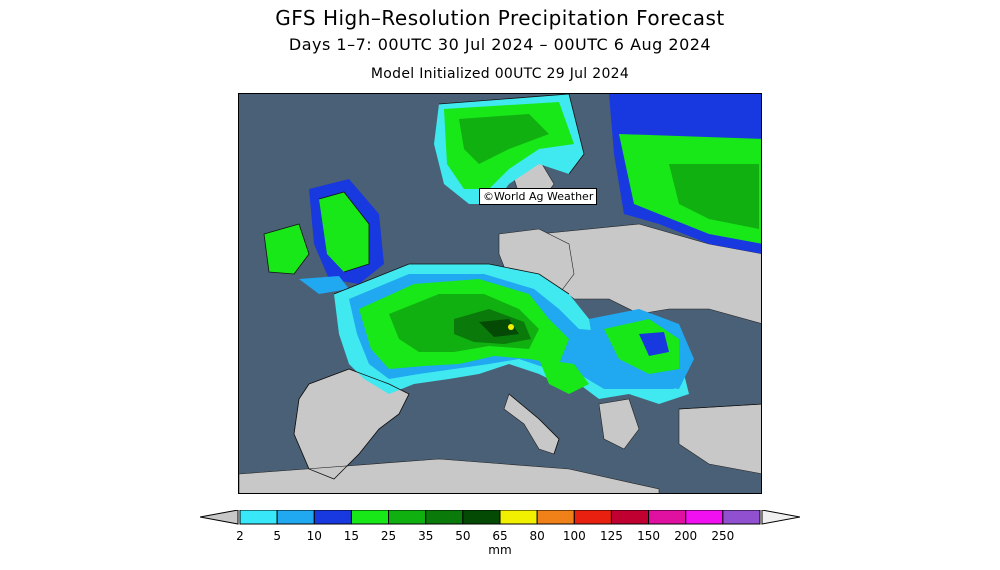  I want to click on map-credit: ©World Ag Weather, so click(538, 196).